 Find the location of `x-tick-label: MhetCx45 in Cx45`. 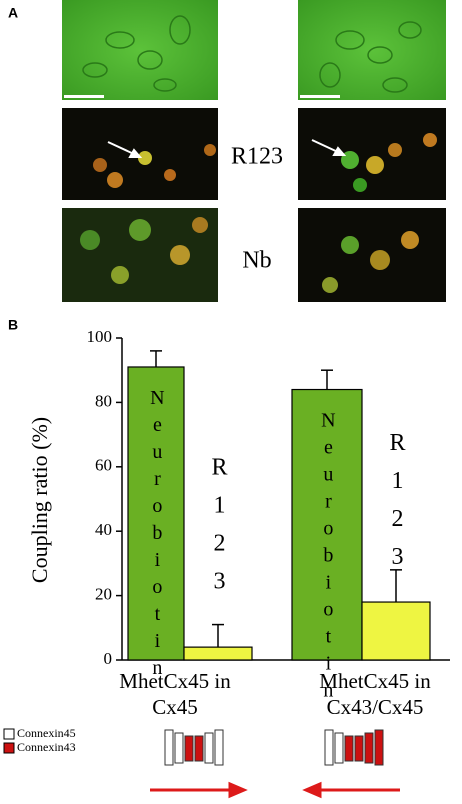

x-tick-label: MhetCx45 in Cx45 is located at coordinates (175, 694).